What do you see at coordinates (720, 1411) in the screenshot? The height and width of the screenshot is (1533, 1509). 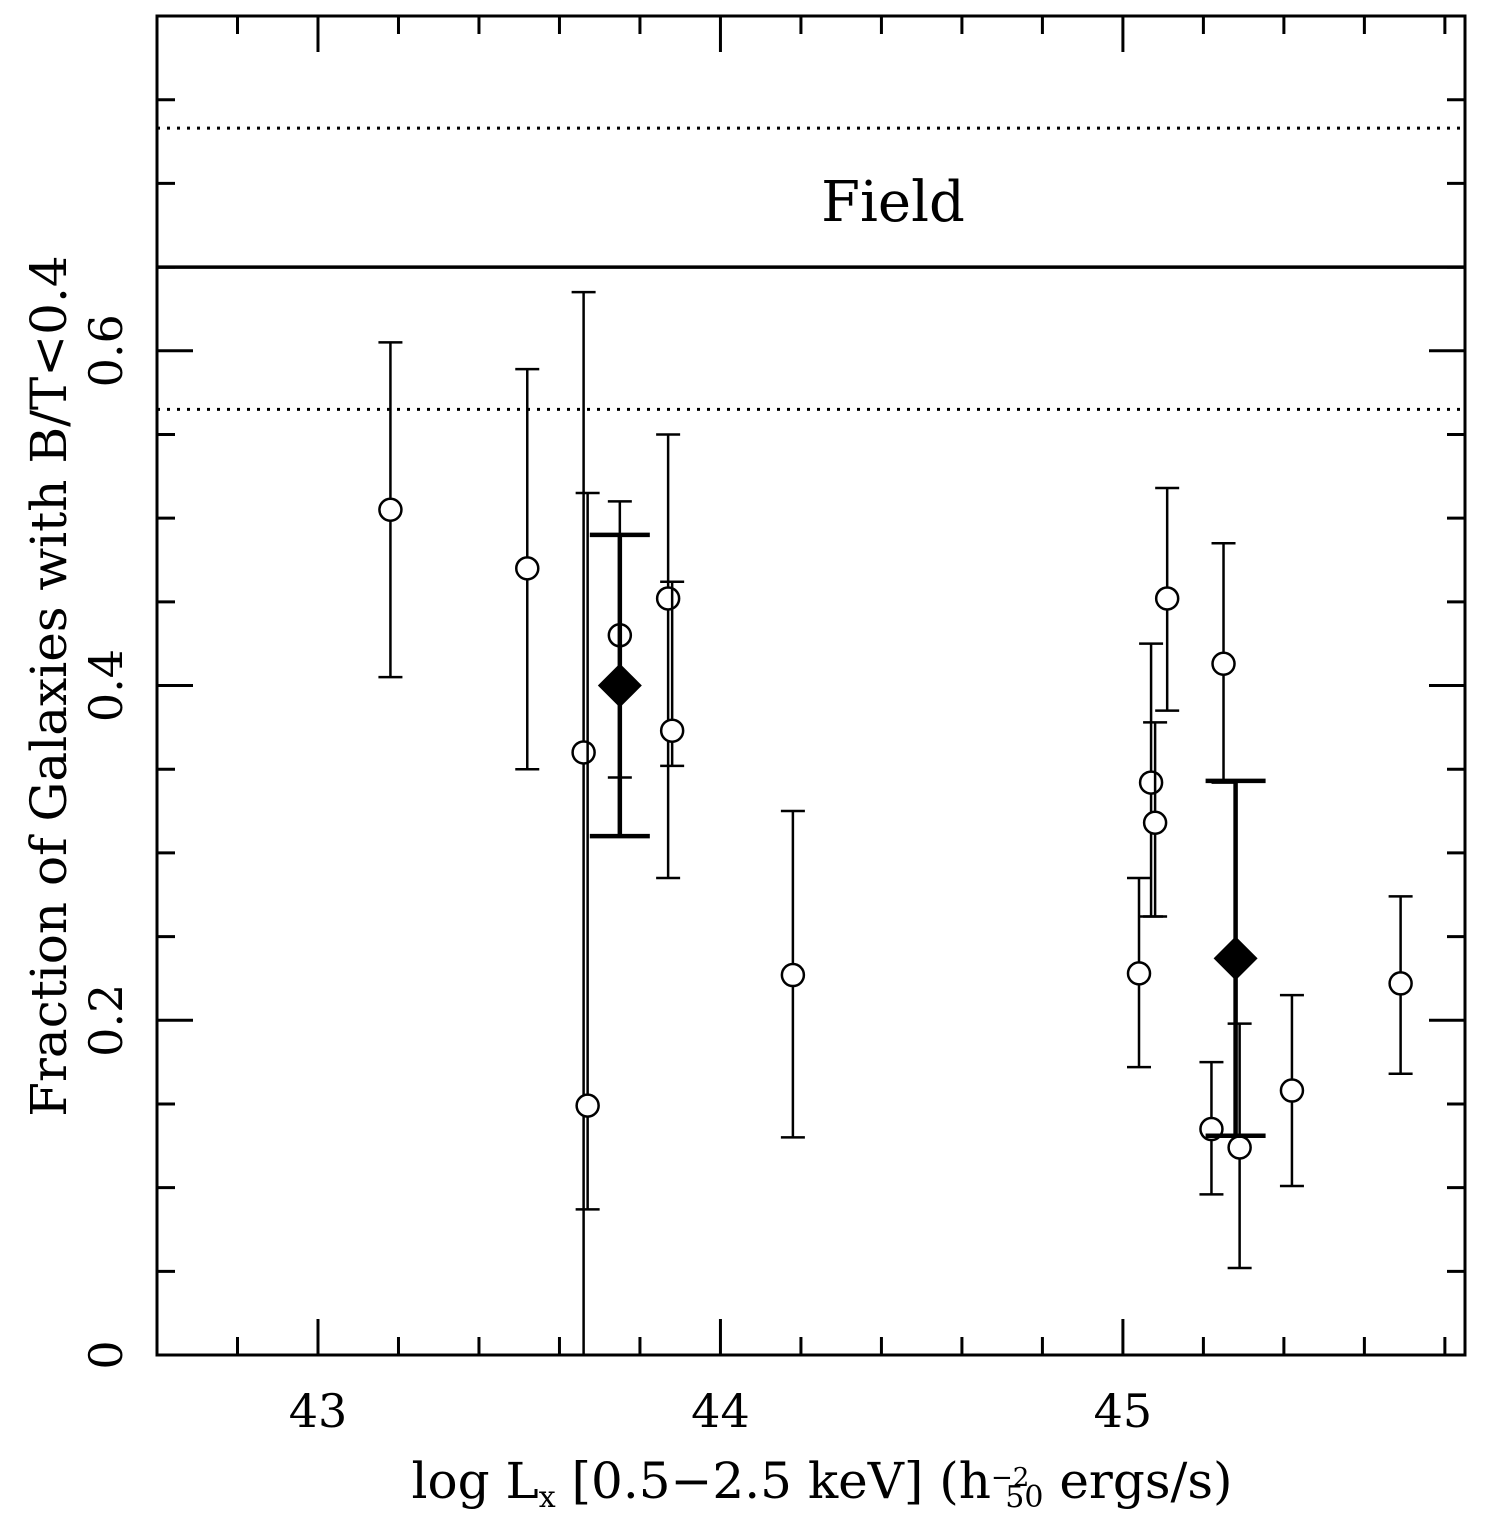 I see `x-tick-label: 44` at bounding box center [720, 1411].